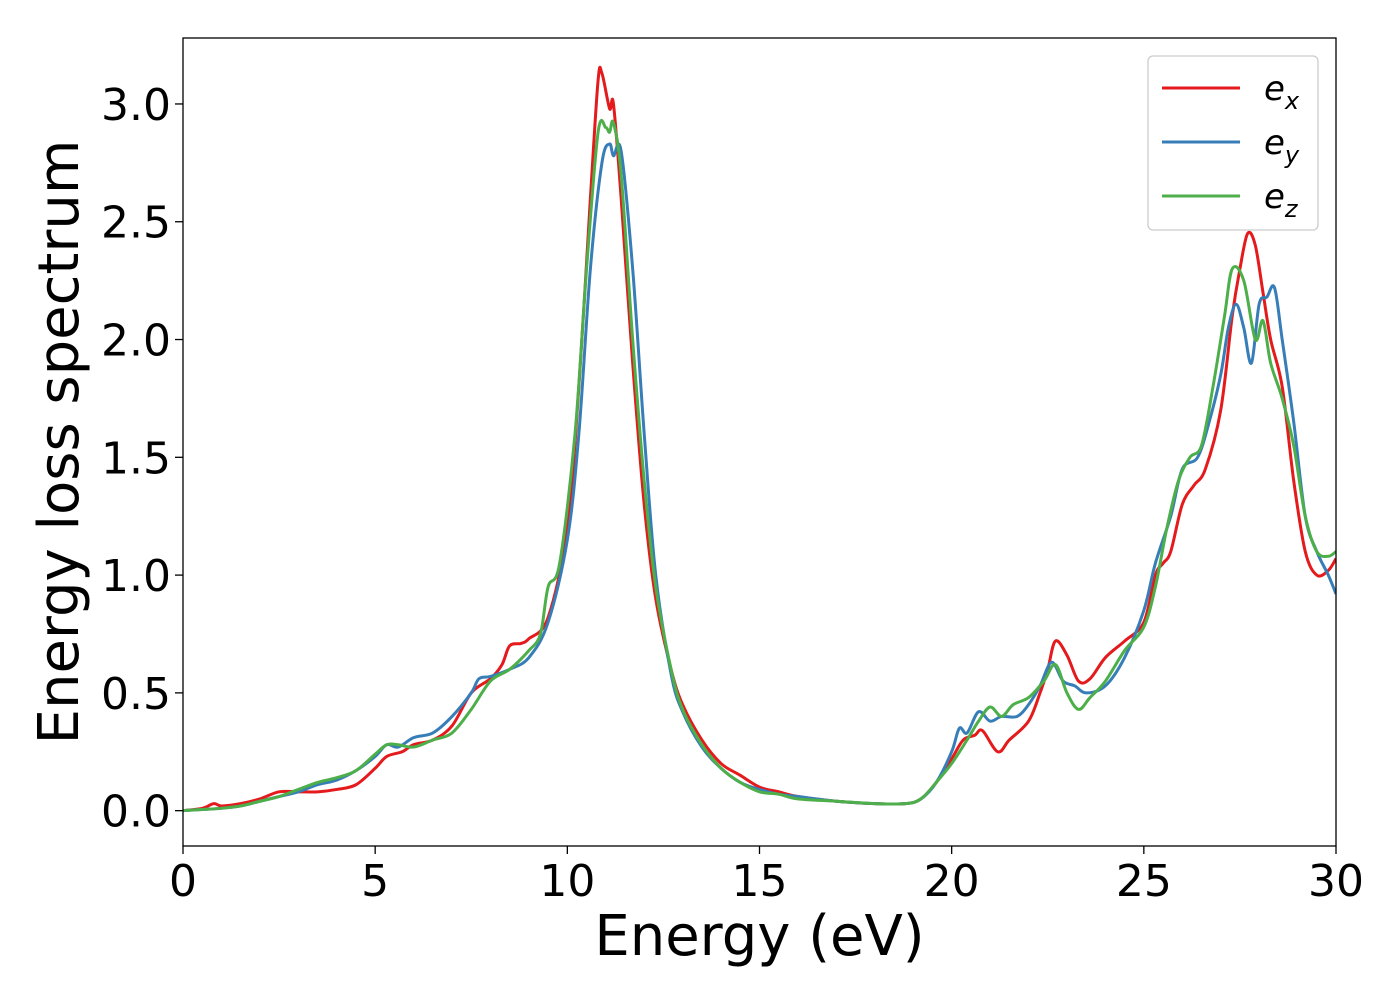 The height and width of the screenshot is (1000, 1400). I want to click on x-axis-title: Energy (eV), so click(759, 936).